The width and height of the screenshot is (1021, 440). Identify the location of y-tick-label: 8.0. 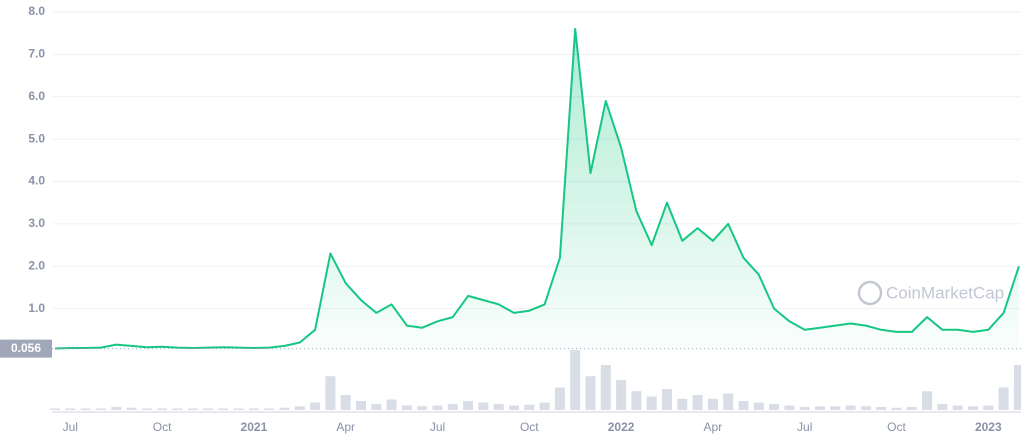
(36, 11).